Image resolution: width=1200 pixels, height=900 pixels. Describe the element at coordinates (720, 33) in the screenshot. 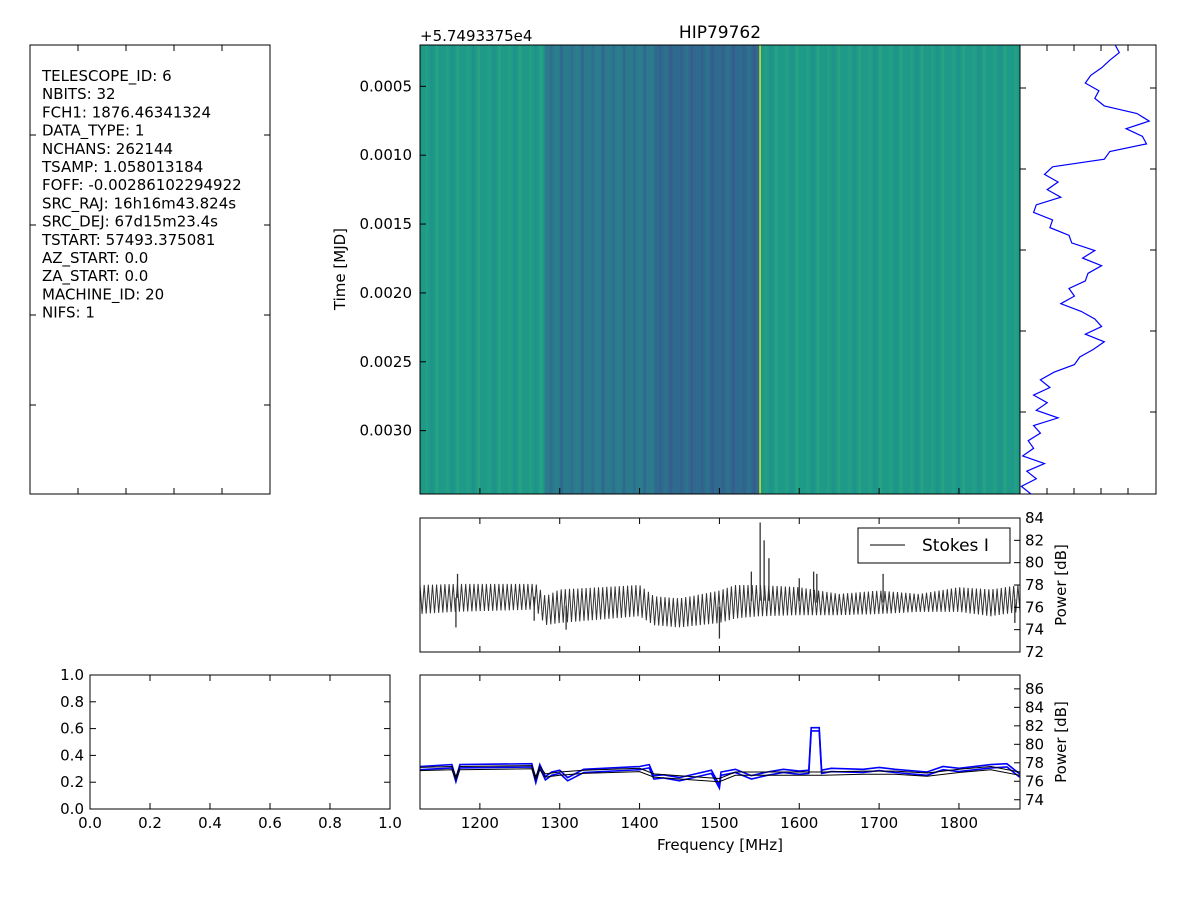

I see `waterfall-title: HIP79762` at that location.